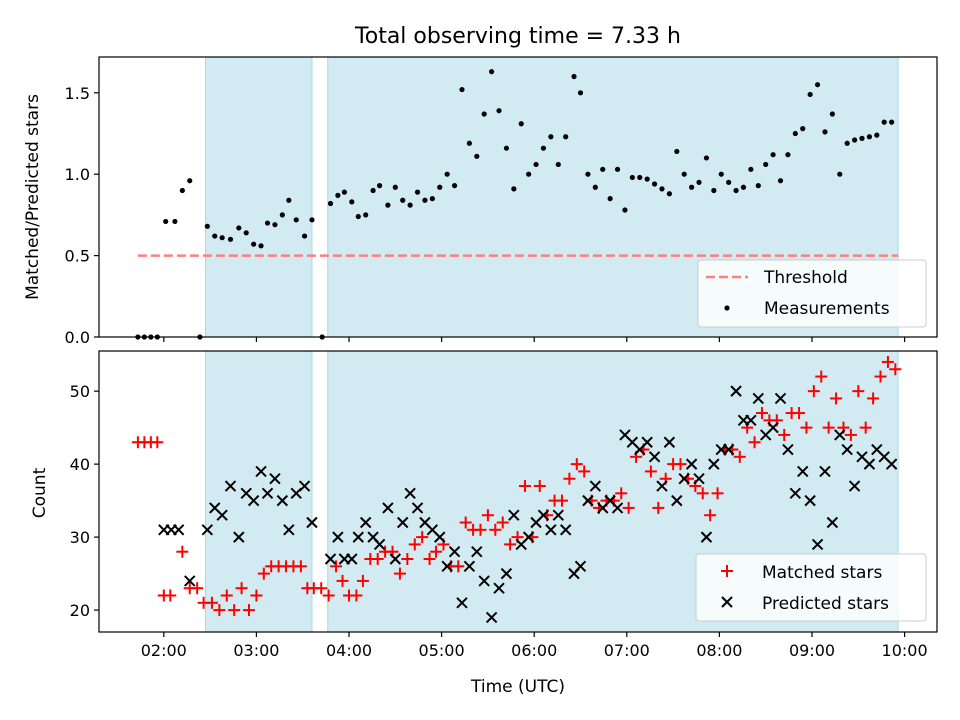 This screenshot has width=960, height=720. I want to click on y-tick-label: 0.0, so click(77, 337).